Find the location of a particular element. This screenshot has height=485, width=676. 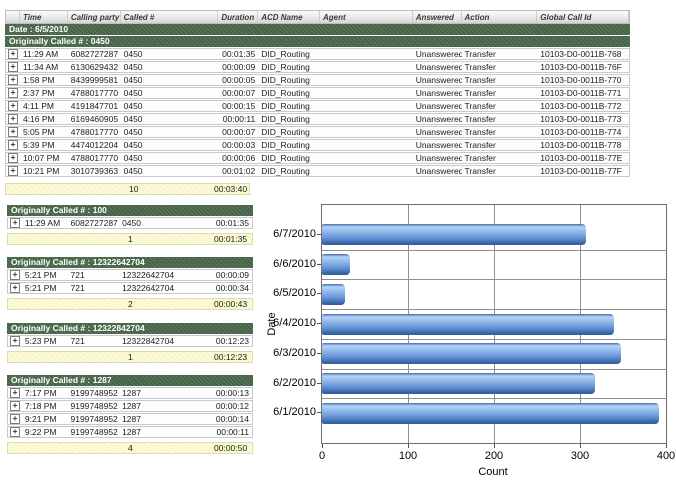

x-tick-label: 400 is located at coordinates (666, 456).